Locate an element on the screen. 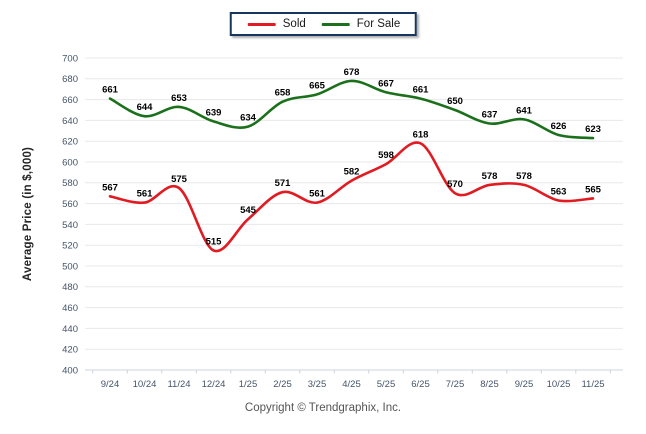 This screenshot has height=434, width=646. legend-item-sold: Sold is located at coordinates (276, 24).